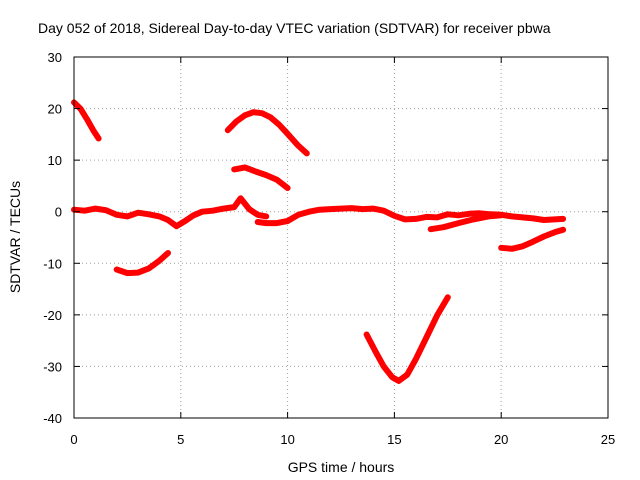 The width and height of the screenshot is (640, 480). Describe the element at coordinates (180, 439) in the screenshot. I see `x-tick-label: 5` at that location.